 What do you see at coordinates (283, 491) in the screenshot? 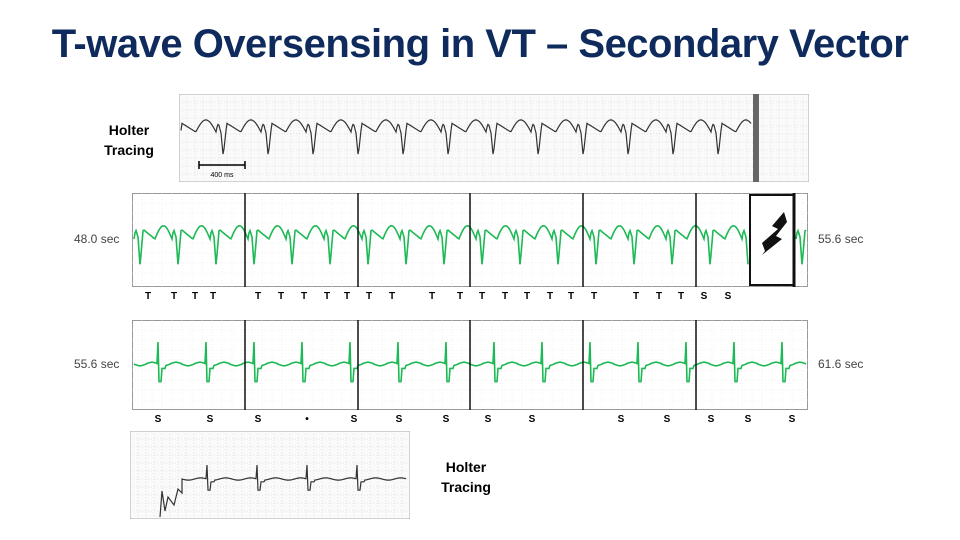
I see `holter-bottom-trace` at bounding box center [283, 491].